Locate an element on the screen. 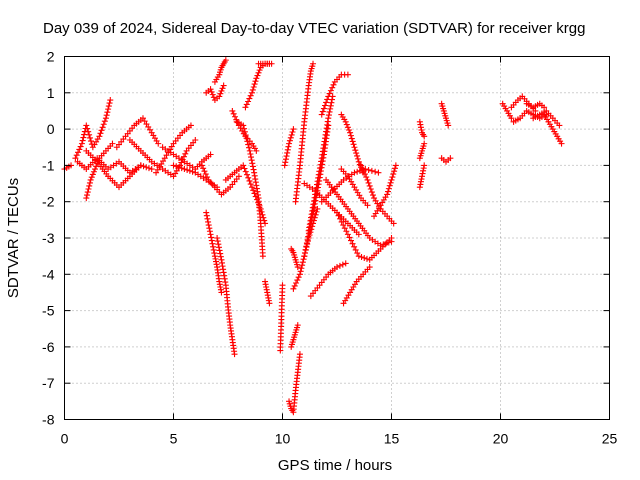  y-tick-label: -5 is located at coordinates (48, 311).